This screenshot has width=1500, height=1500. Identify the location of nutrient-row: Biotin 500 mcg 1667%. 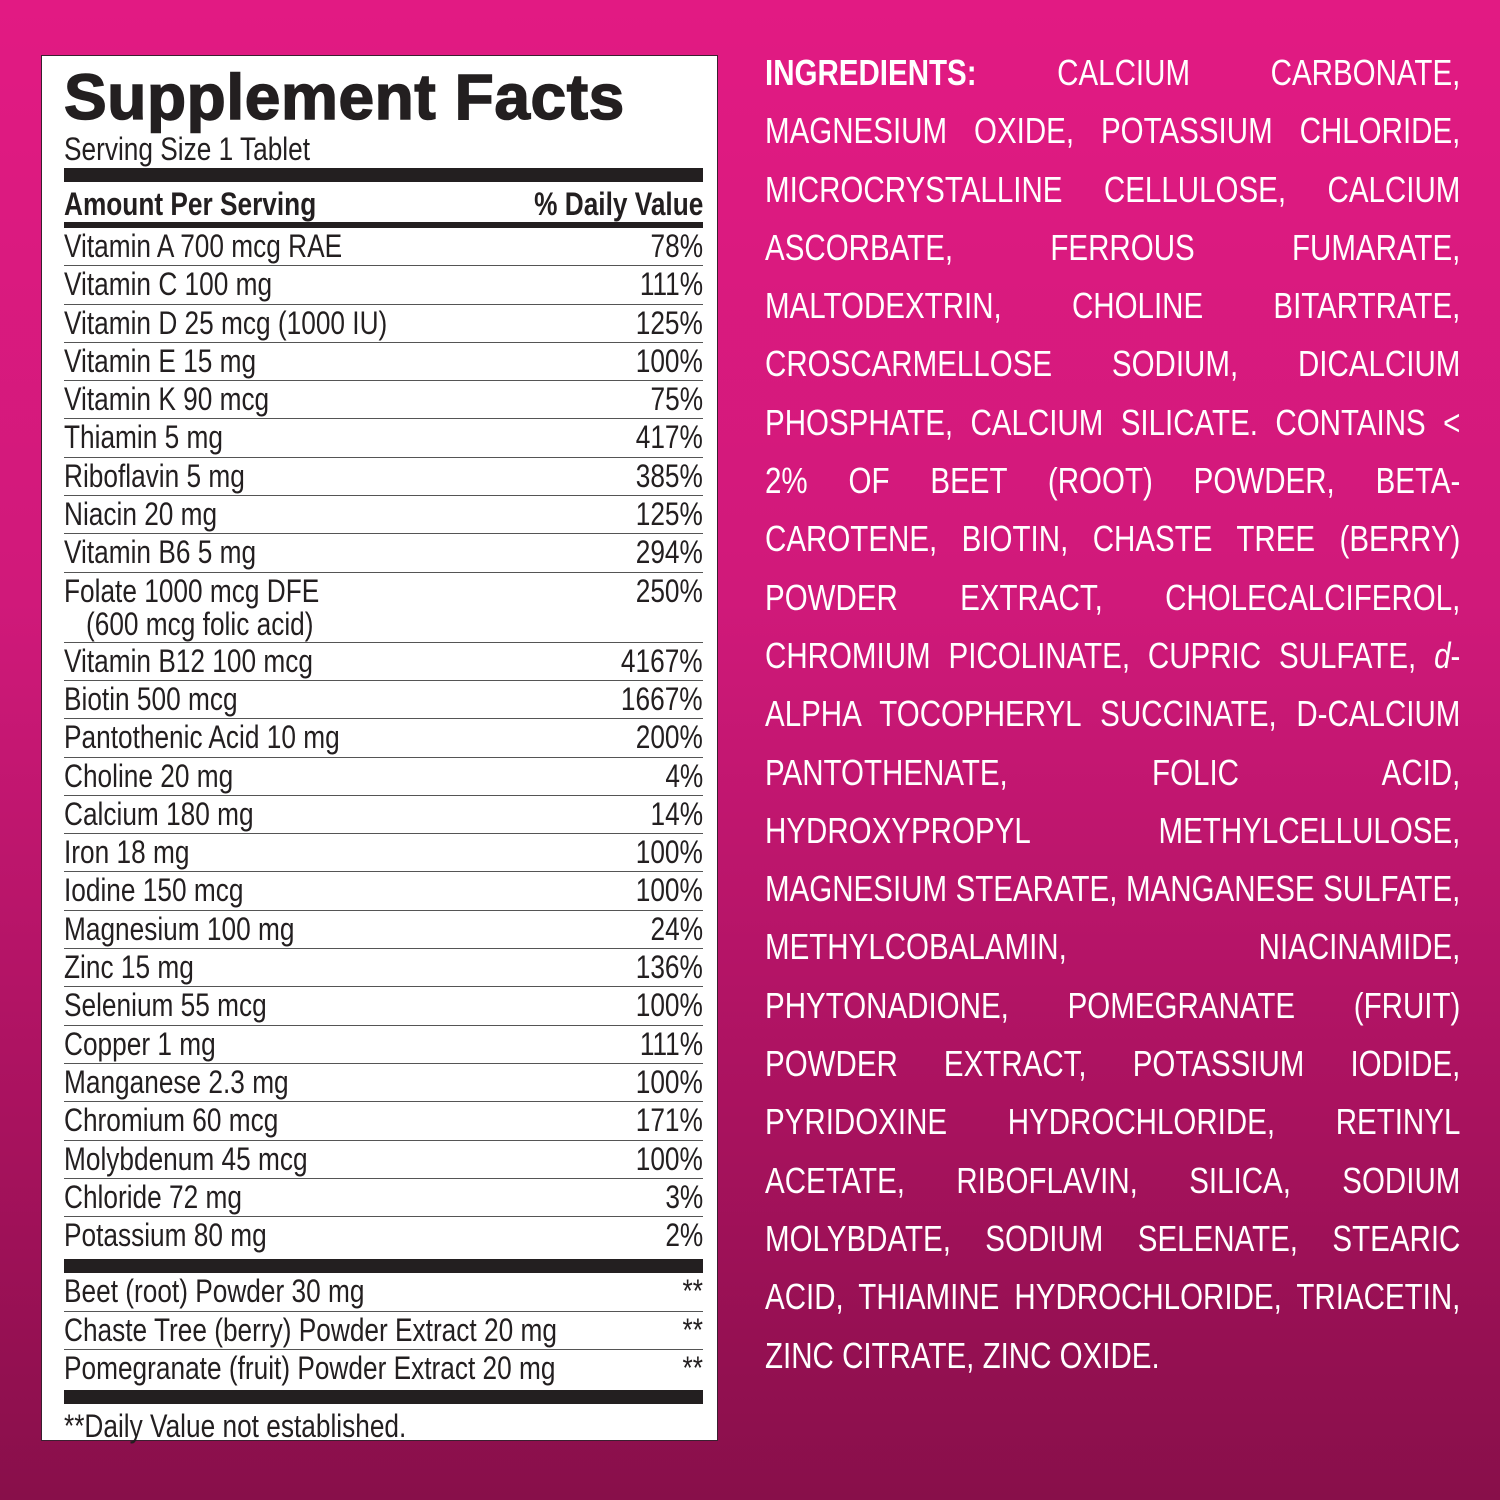
(383, 700).